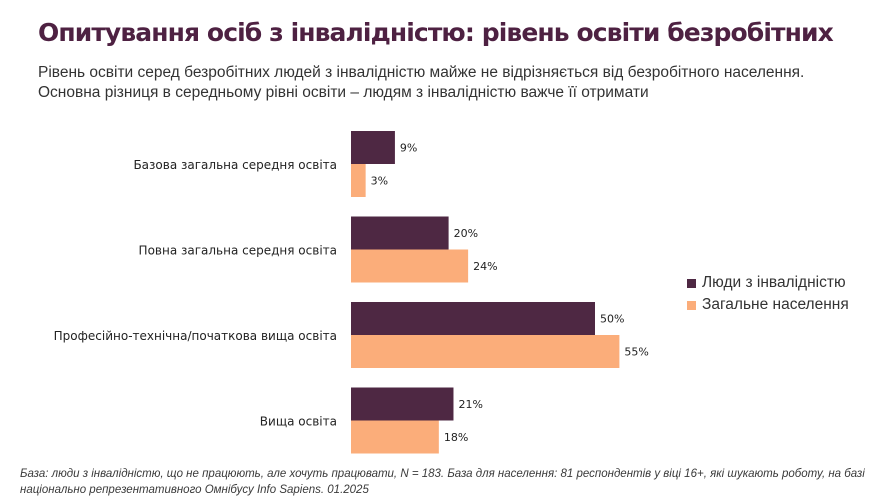 Image resolution: width=889 pixels, height=500 pixels. Describe the element at coordinates (238, 251) in the screenshot. I see `category-label: Повна загальна середня освіта` at that location.